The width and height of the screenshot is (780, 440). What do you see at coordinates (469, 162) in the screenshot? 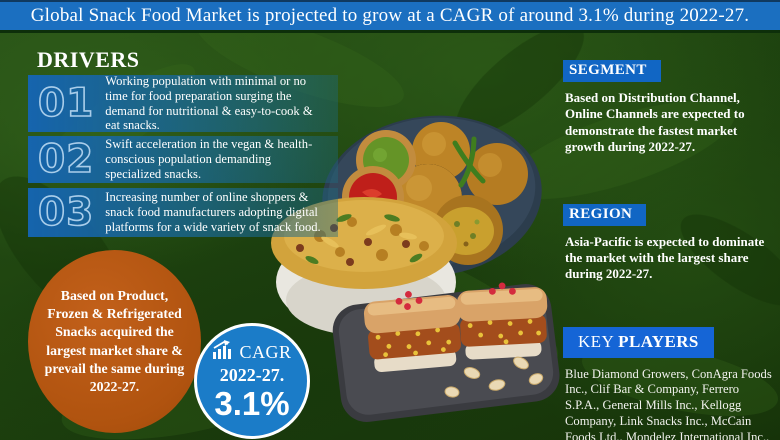
I see `green-chilies` at bounding box center [469, 162].